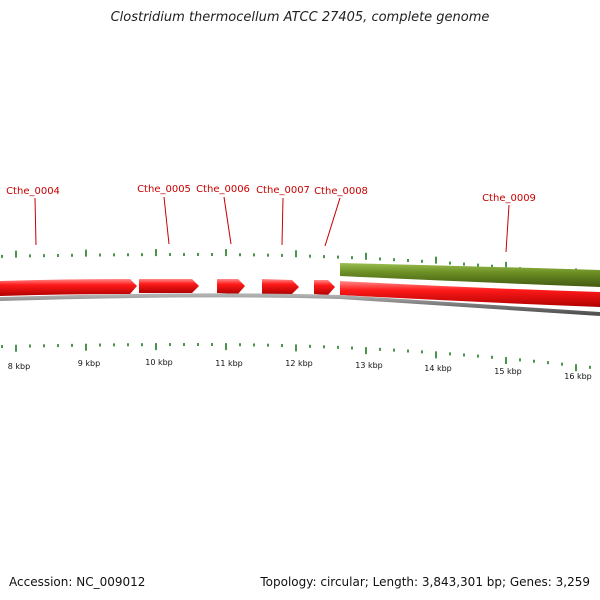 The image size is (600, 600). Describe the element at coordinates (300, 304) in the screenshot. I see `genome-backbone` at that location.